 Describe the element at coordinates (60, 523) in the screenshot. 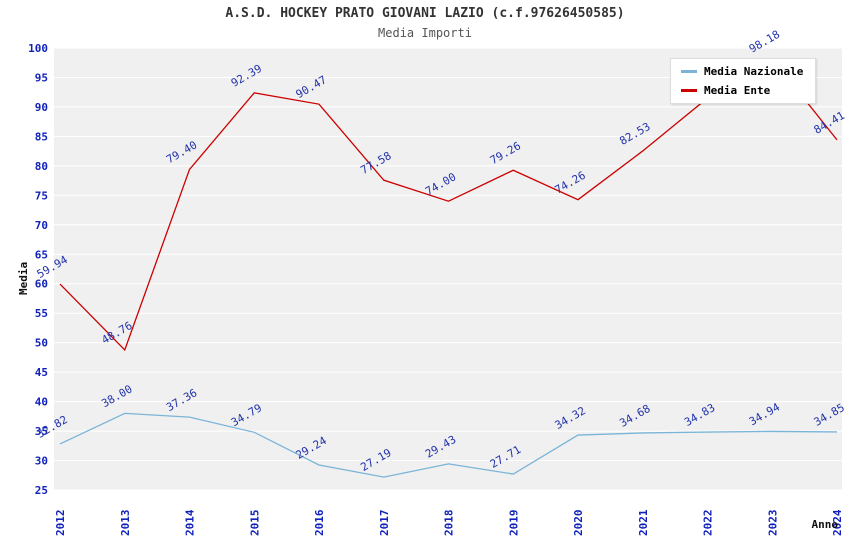

I see `x-tick-label: 2012` at that location.